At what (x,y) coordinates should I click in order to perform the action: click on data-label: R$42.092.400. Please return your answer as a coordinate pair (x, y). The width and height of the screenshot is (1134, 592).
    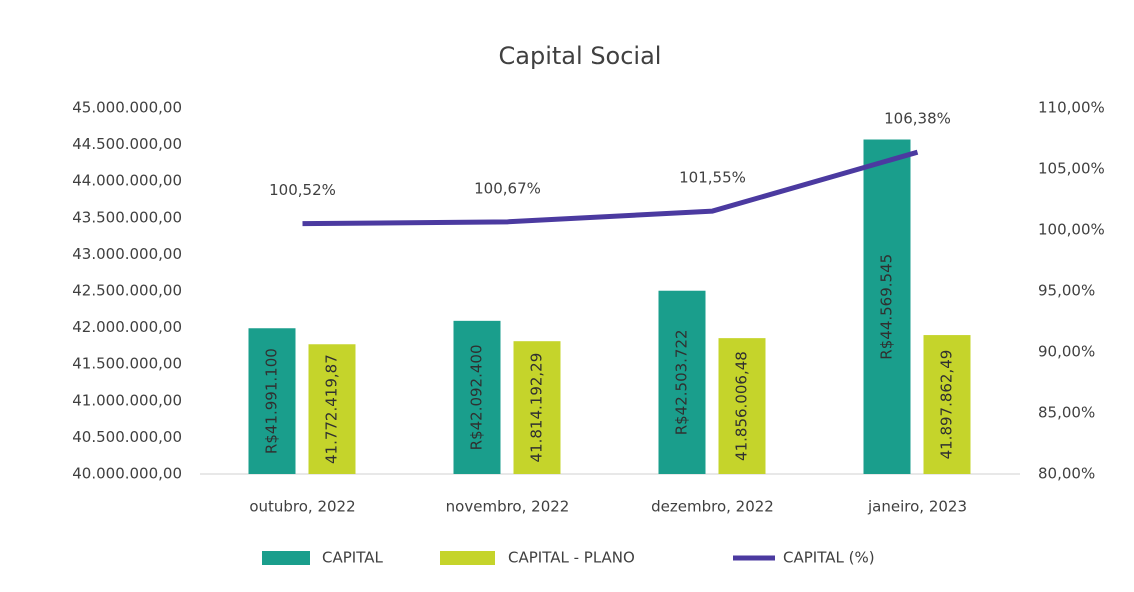
    Looking at the image, I should click on (477, 397).